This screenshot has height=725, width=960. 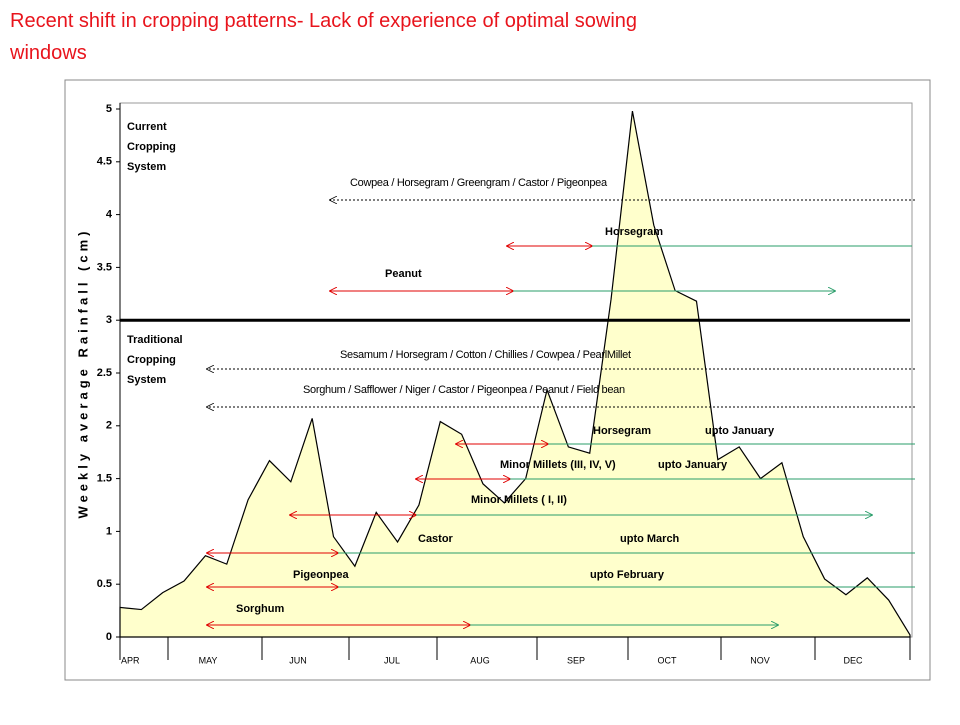 I want to click on section-label: Current, so click(x=147, y=127).